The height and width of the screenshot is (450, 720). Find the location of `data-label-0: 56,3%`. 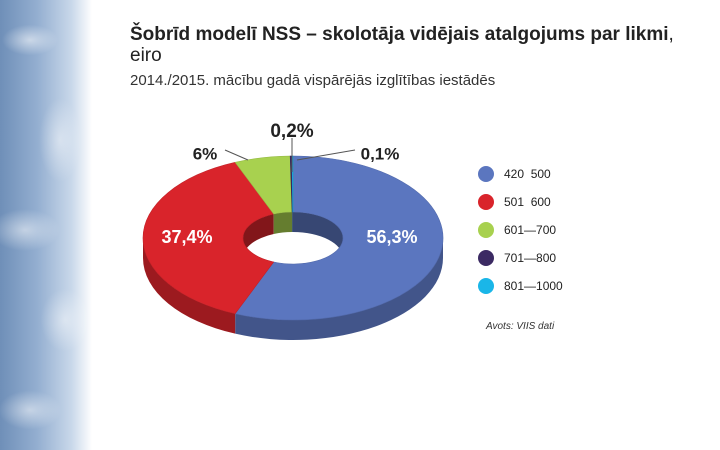

data-label-0: 56,3% is located at coordinates (391, 237).